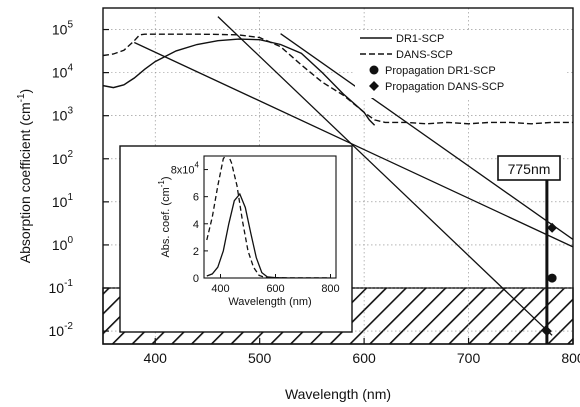 This screenshot has height=407, width=580. What do you see at coordinates (260, 358) in the screenshot?
I see `x-tick-label: 500` at bounding box center [260, 358].